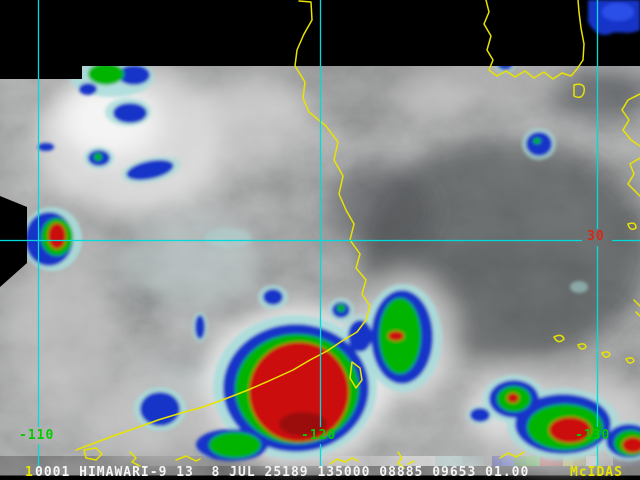  Describe the element at coordinates (596, 236) in the screenshot. I see `latitude-label-30: 30` at that location.